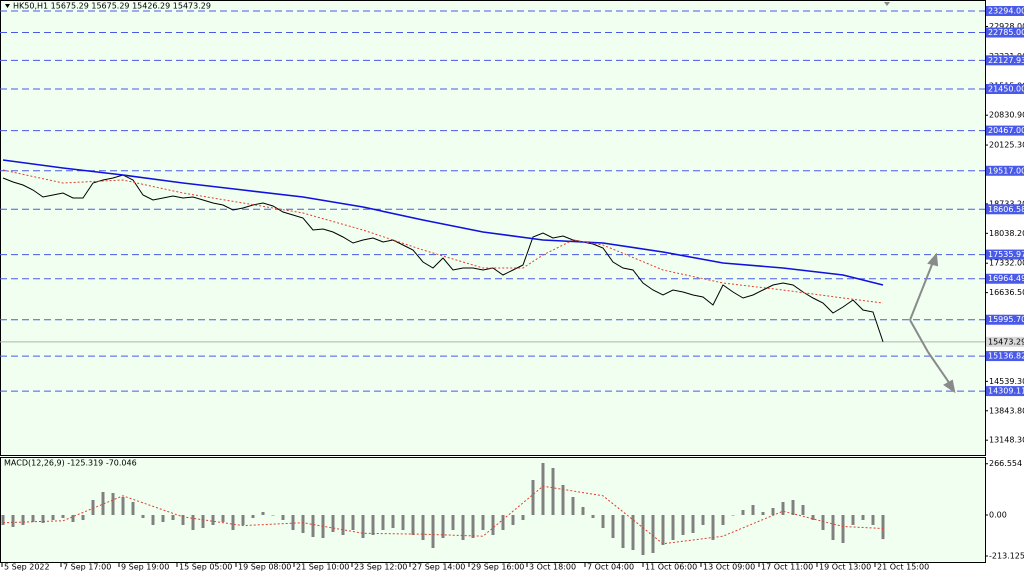  Describe the element at coordinates (1006, 115) in the screenshot. I see `y-tick-label: 20830.90` at that location.